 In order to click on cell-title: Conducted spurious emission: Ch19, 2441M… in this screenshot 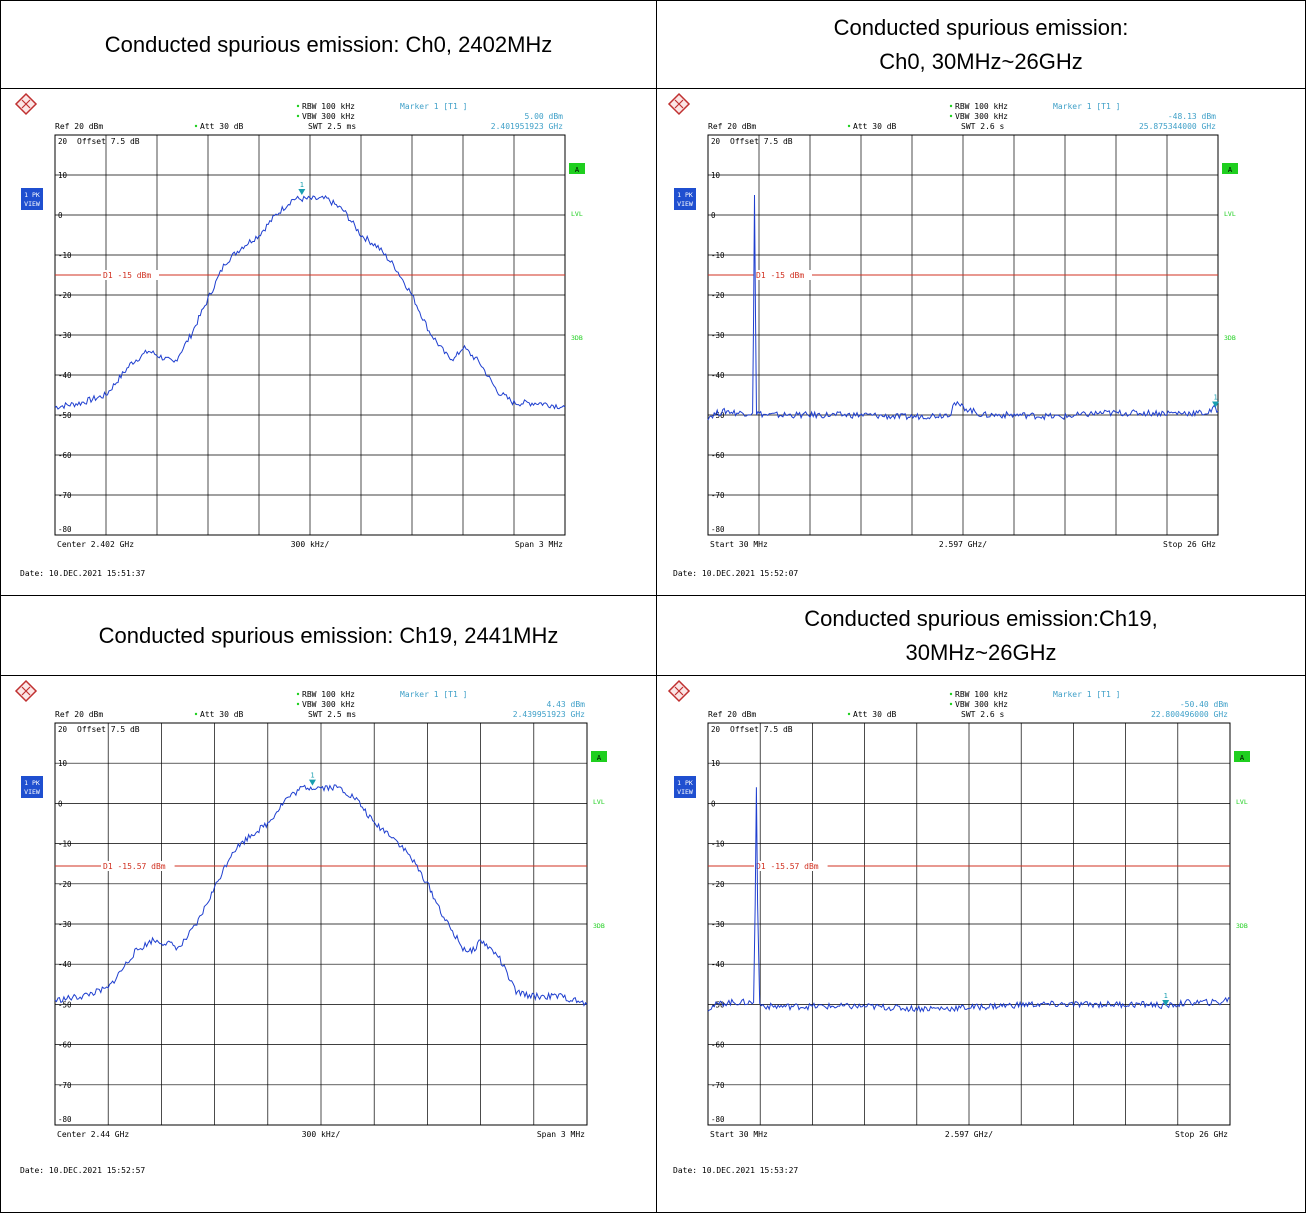, I will do `click(328, 635)`.